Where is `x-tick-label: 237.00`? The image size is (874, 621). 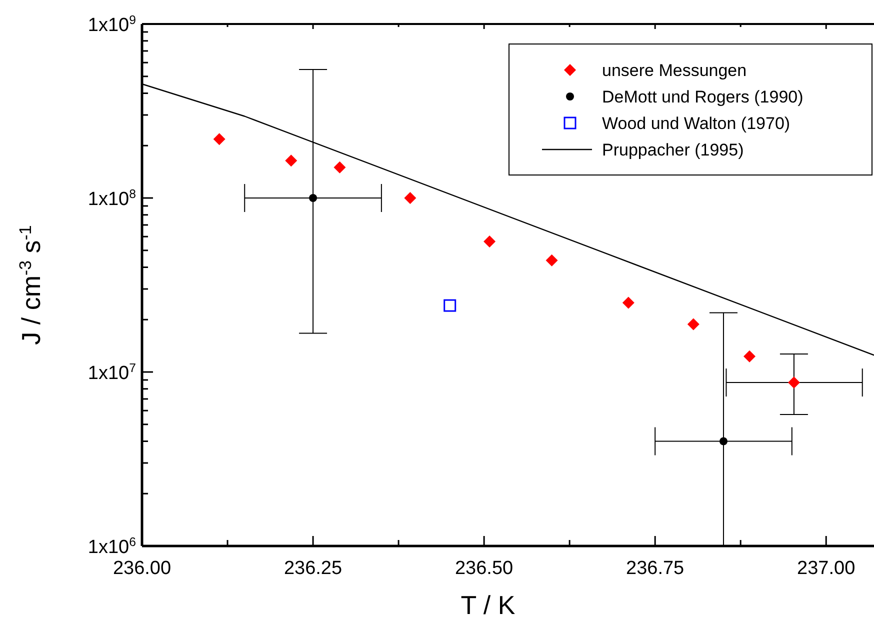
x-tick-label: 237.00 is located at coordinates (826, 568).